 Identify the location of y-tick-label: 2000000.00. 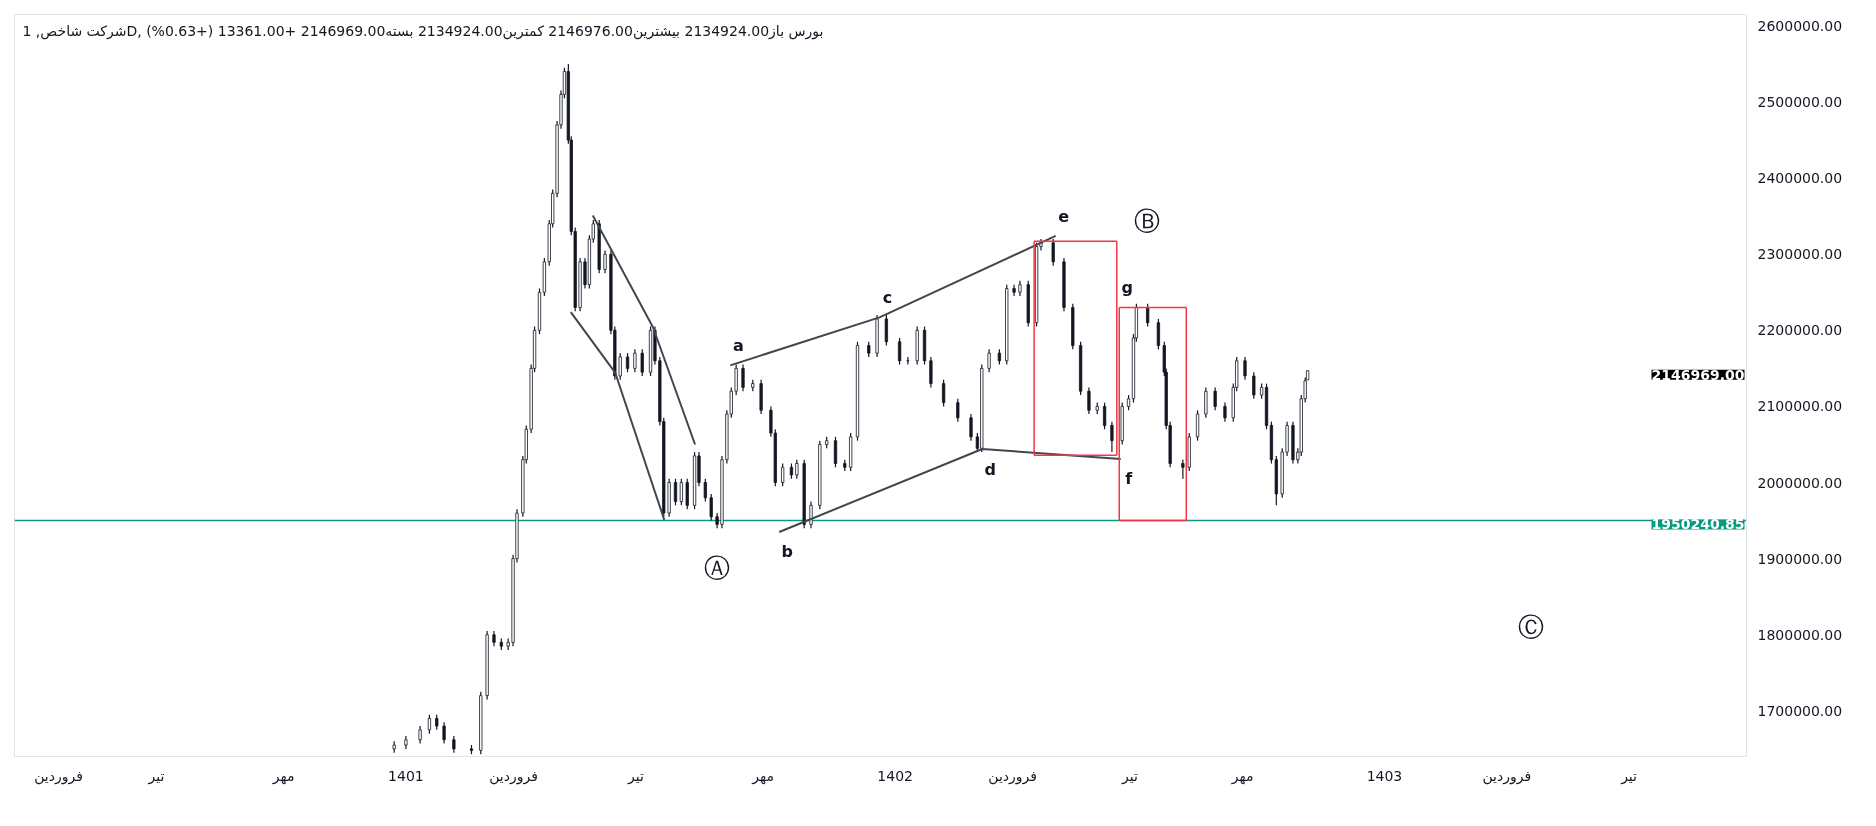
(1800, 482).